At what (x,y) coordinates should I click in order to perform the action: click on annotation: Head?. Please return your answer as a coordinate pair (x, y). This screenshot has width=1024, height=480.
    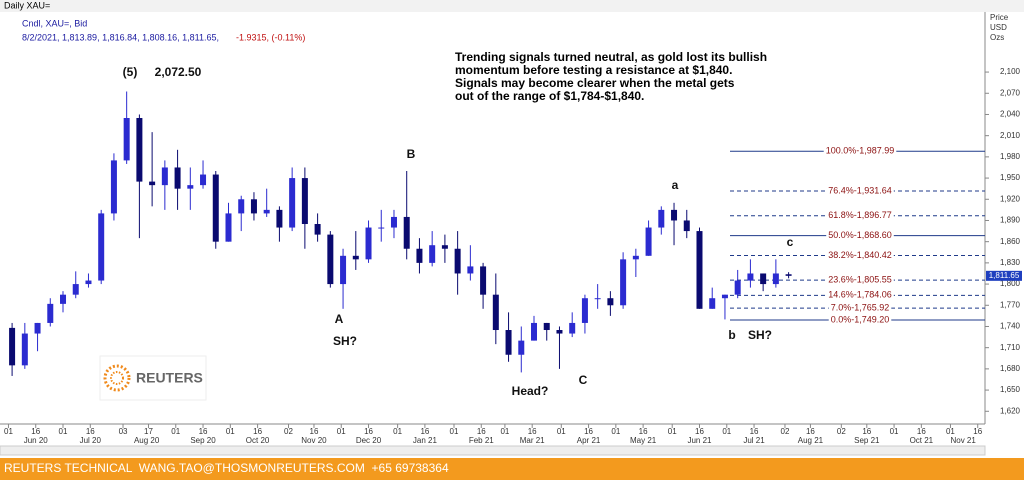
    Looking at the image, I should click on (530, 391).